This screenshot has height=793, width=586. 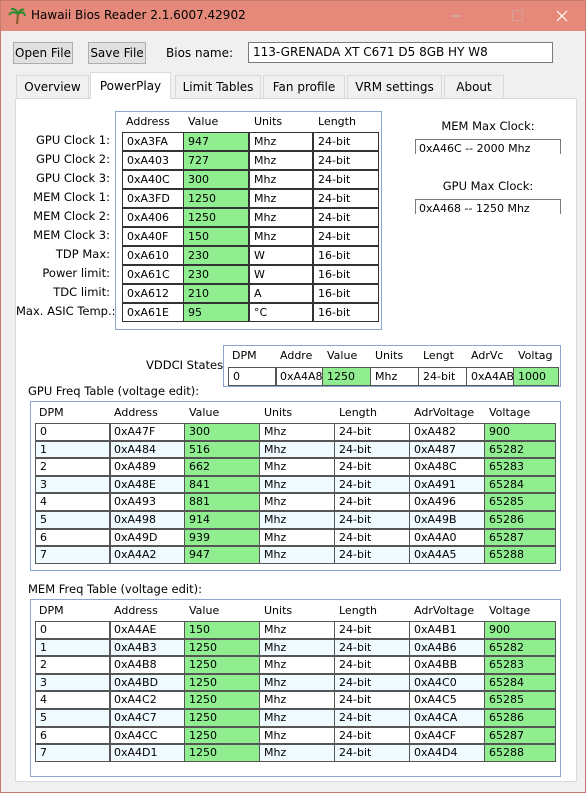 What do you see at coordinates (73, 682) in the screenshot?
I see `table-cell: 3` at bounding box center [73, 682].